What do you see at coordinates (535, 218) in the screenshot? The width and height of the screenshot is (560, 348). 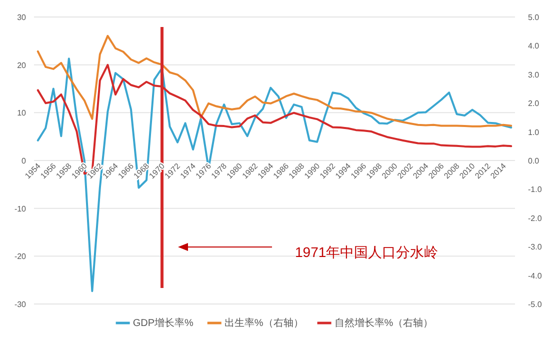 I see `y2-tick-label: -2.0` at bounding box center [535, 218].